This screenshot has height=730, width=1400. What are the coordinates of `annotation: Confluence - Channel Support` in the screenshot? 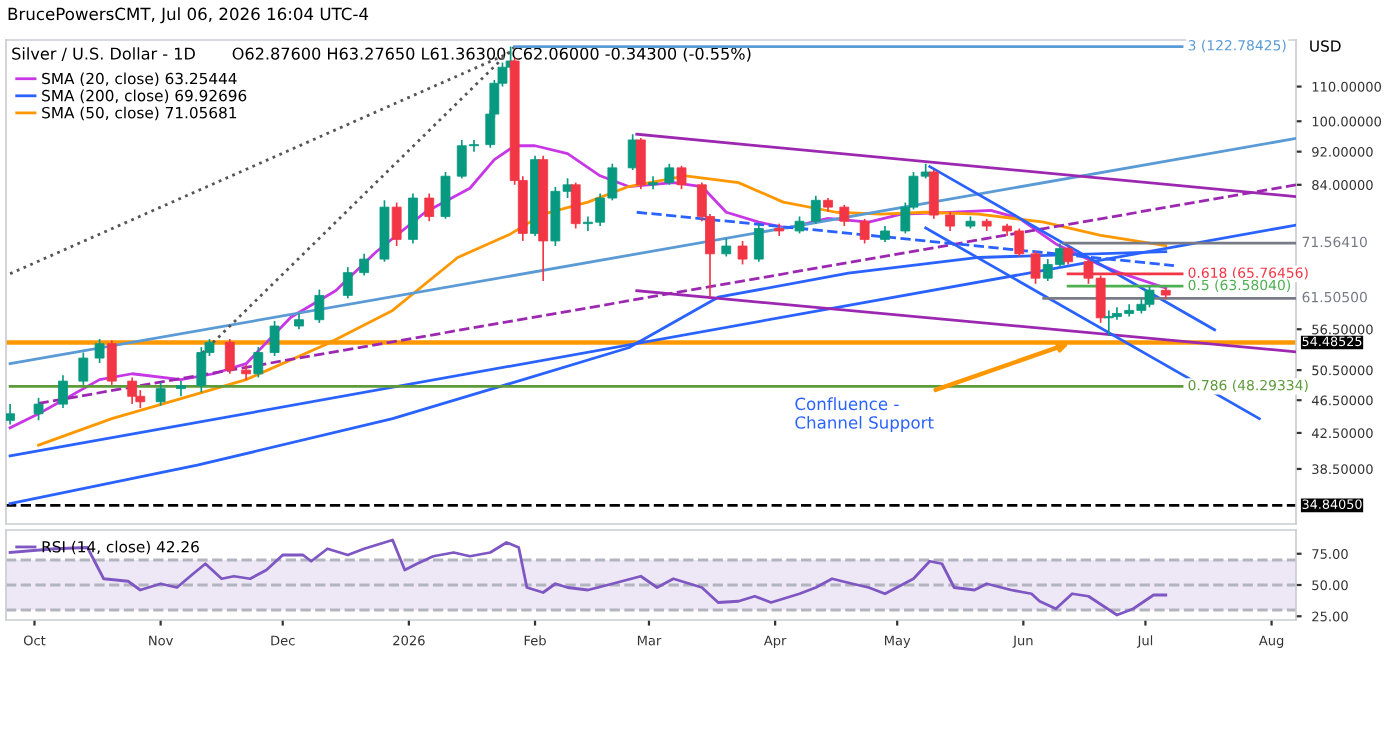 It's located at (864, 415).